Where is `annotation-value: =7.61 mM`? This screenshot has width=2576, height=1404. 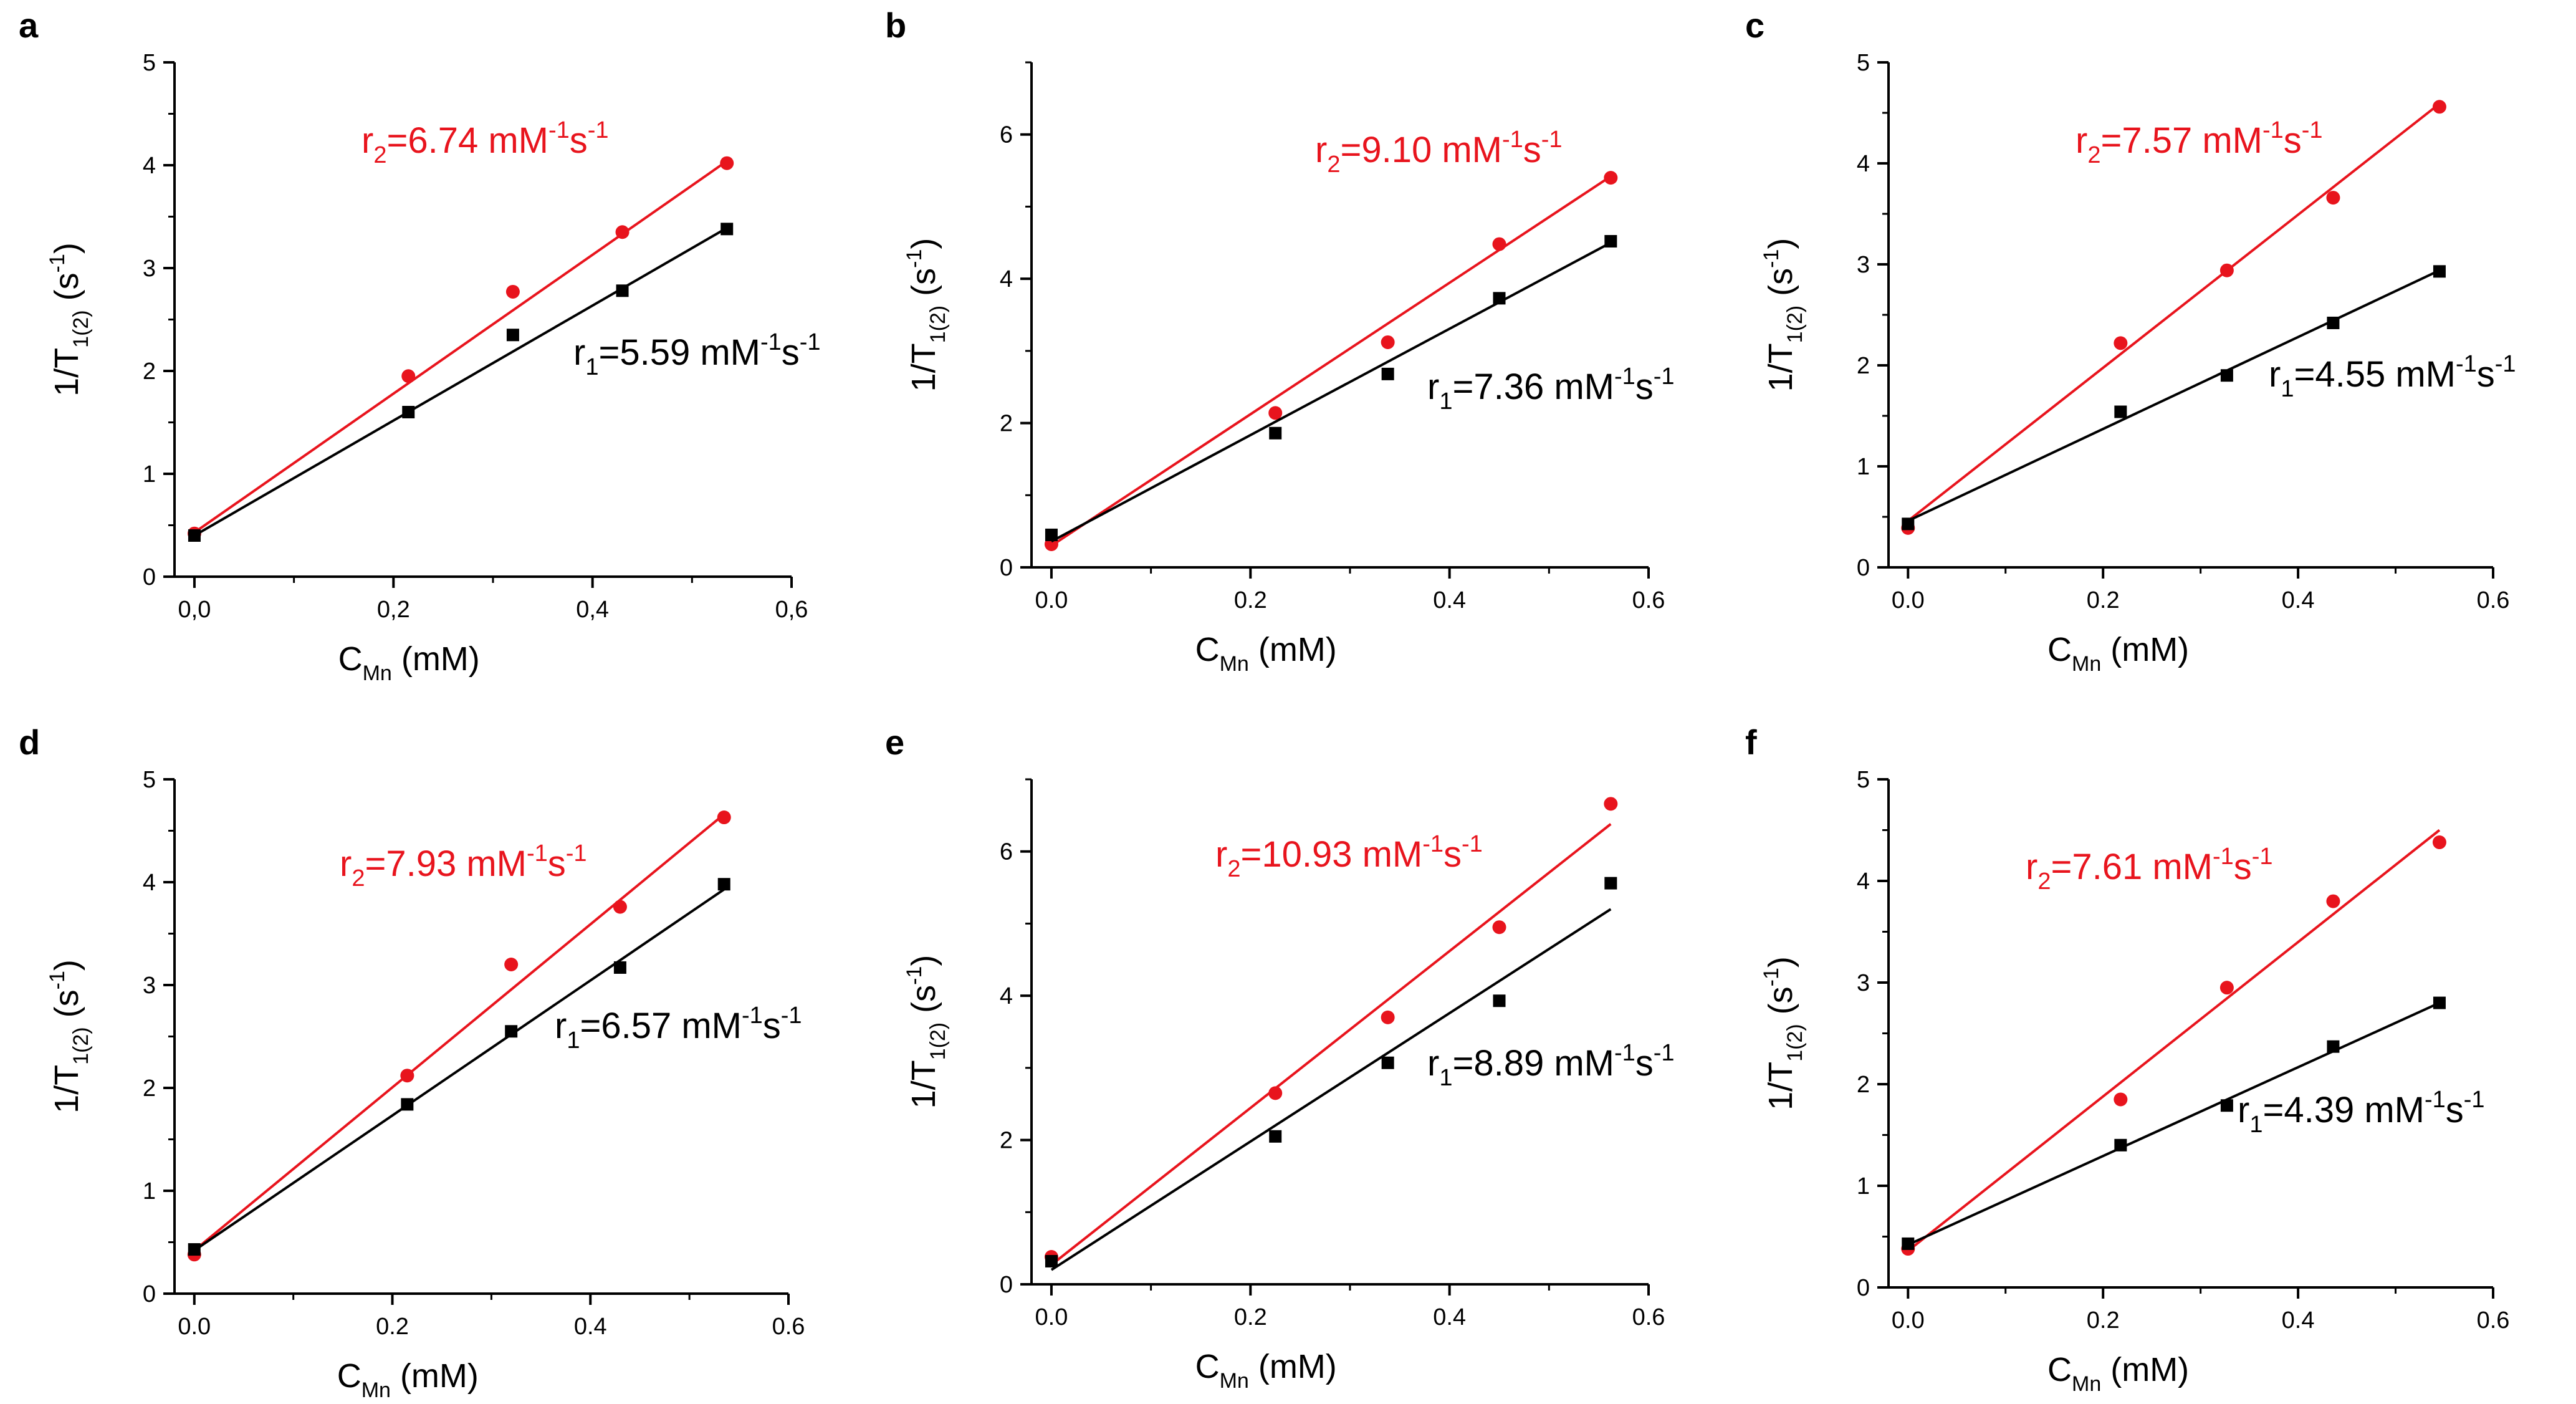 annotation-value: =7.61 mM is located at coordinates (2132, 867).